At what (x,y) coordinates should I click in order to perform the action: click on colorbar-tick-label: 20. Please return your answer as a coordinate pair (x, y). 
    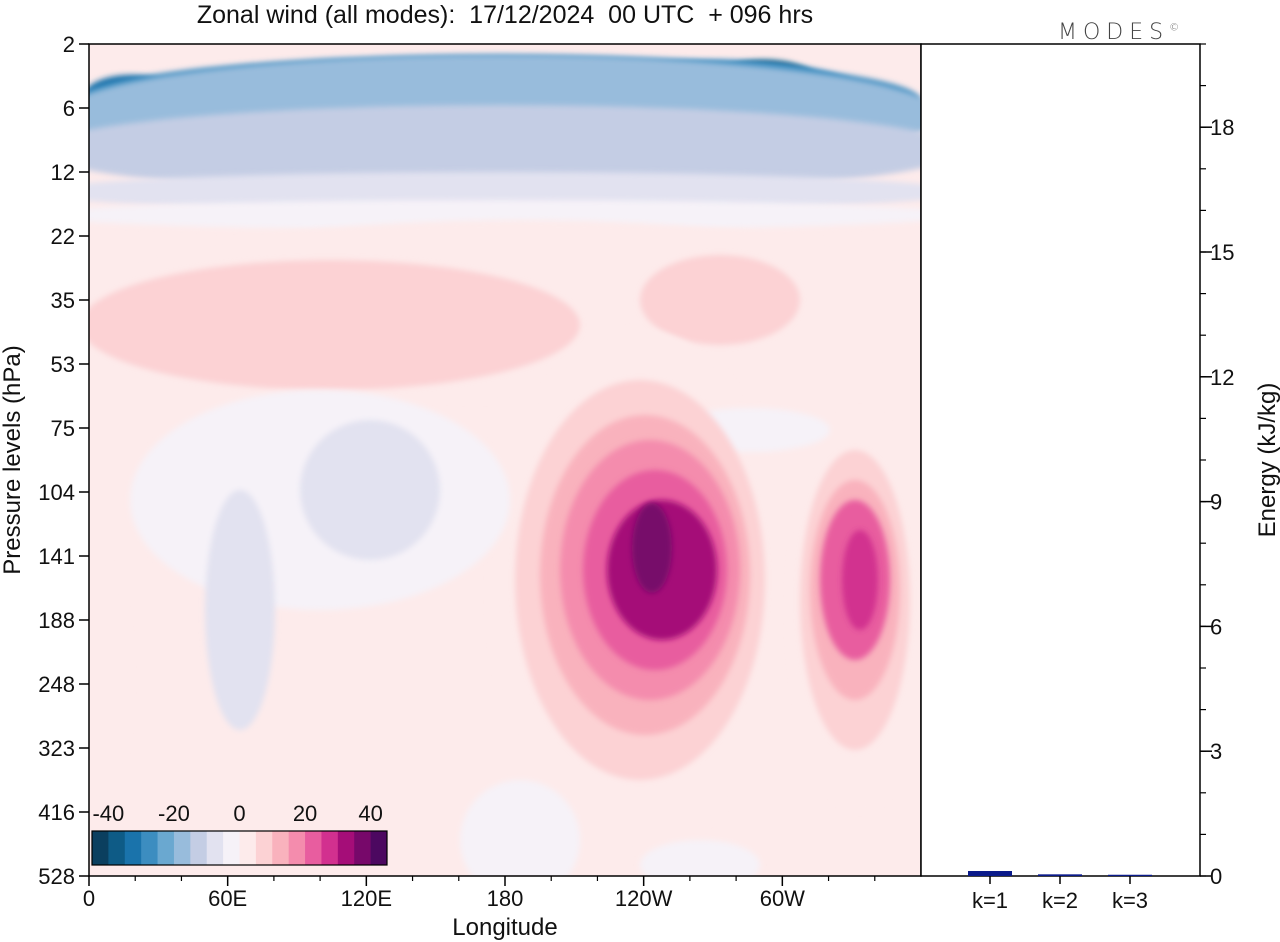
    Looking at the image, I should click on (305, 813).